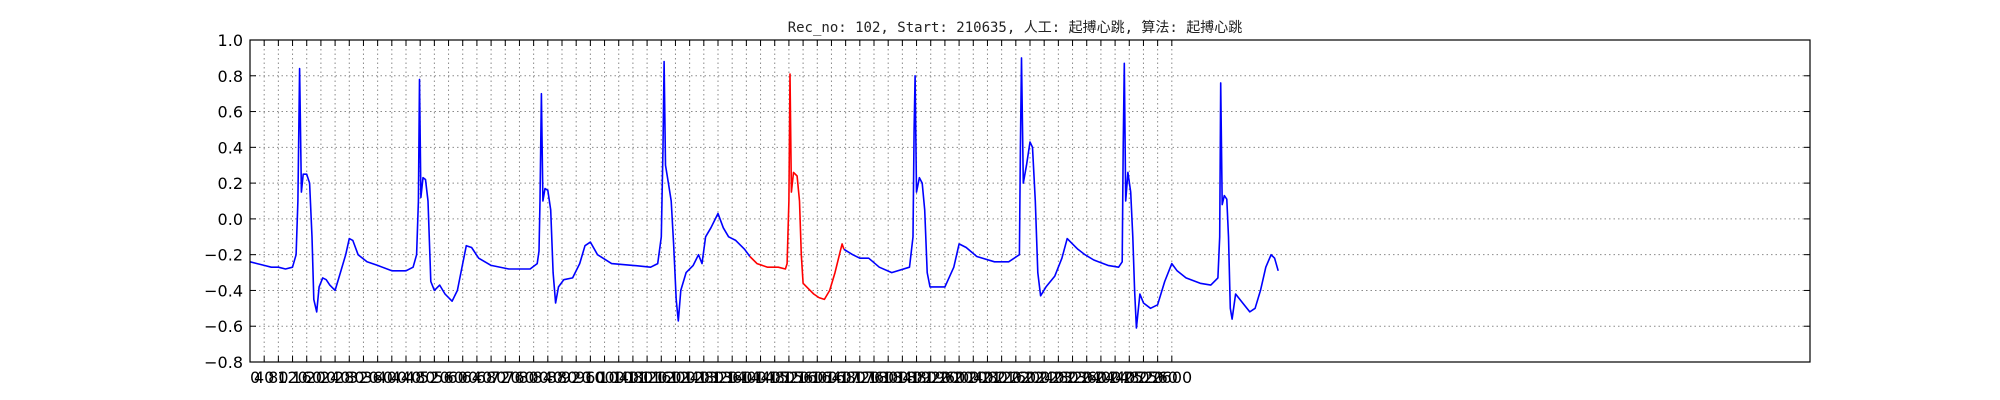  What do you see at coordinates (1015, 377) in the screenshot?
I see `x-tick-label: 2160` at bounding box center [1015, 377].